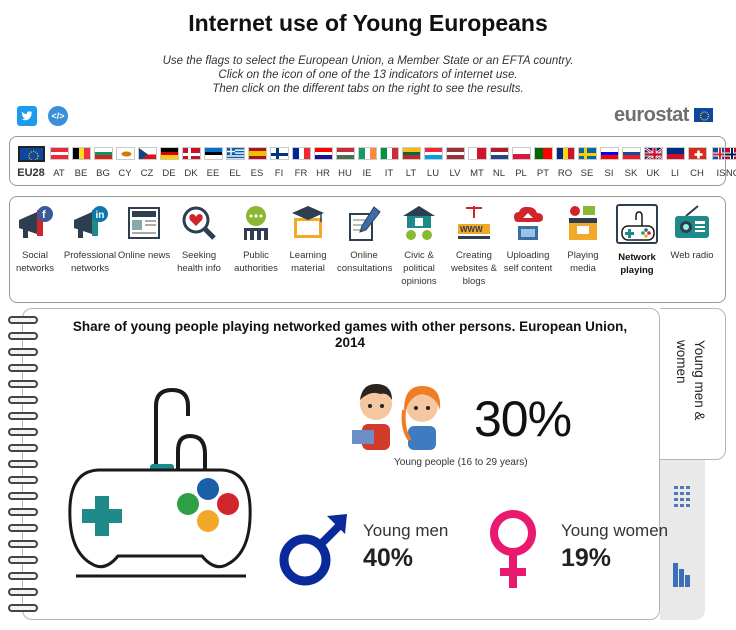  I want to click on indicator-web-radio: Web radio, so click(692, 233).